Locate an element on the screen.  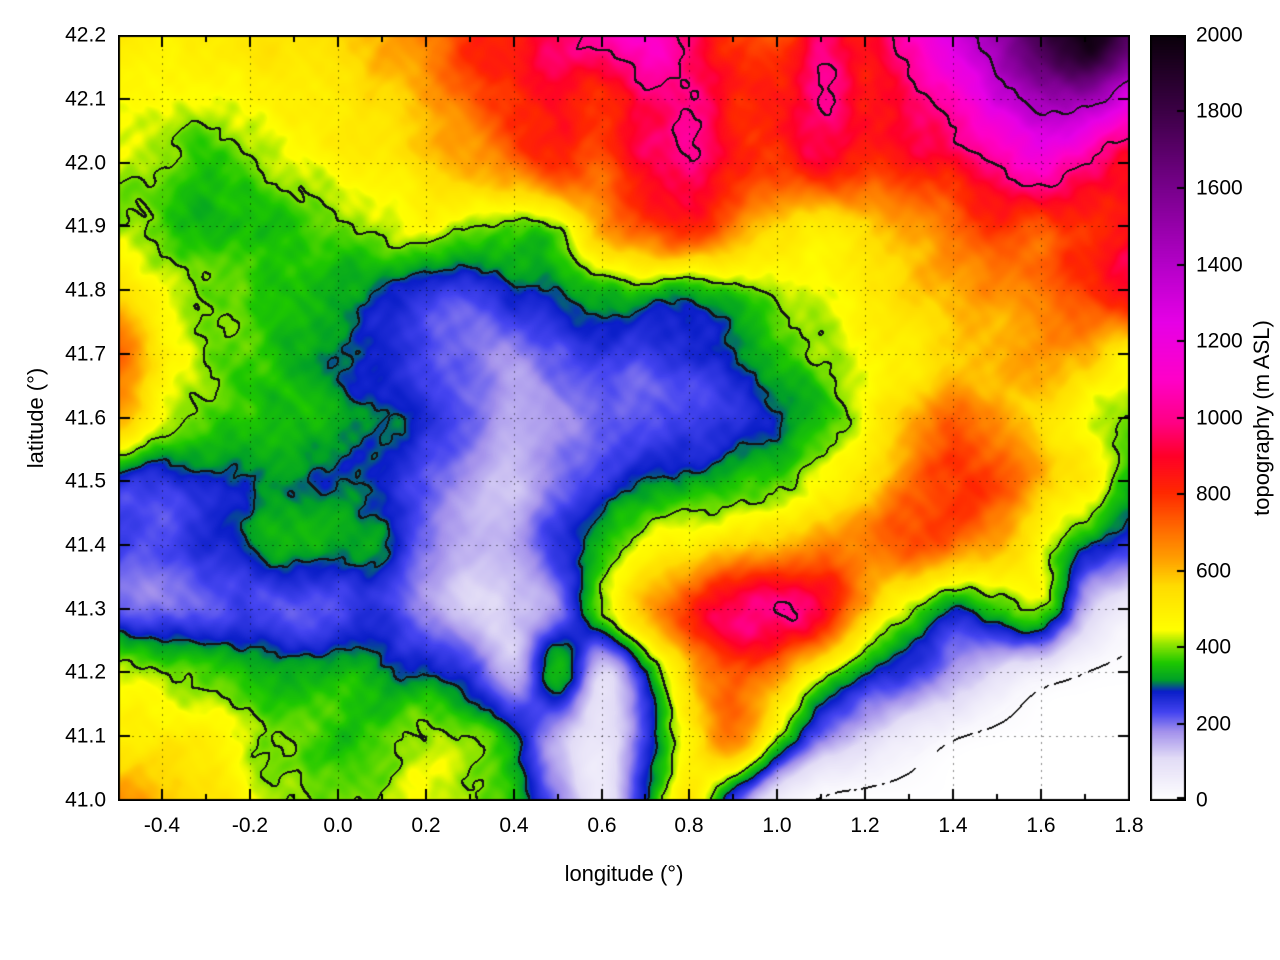
y-tick-label: 41.6 is located at coordinates (85, 418).